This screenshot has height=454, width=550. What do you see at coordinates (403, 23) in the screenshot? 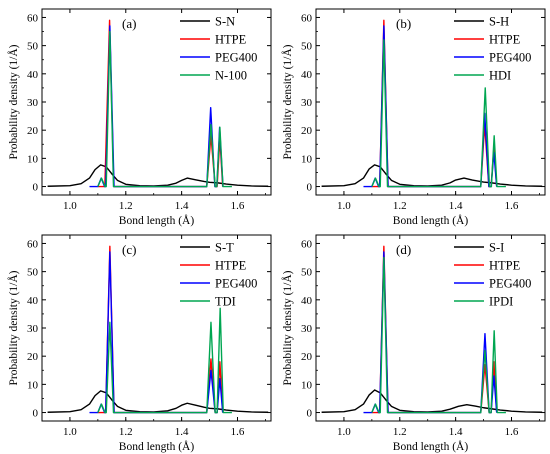
I see `panel-label: (b)` at bounding box center [403, 23].